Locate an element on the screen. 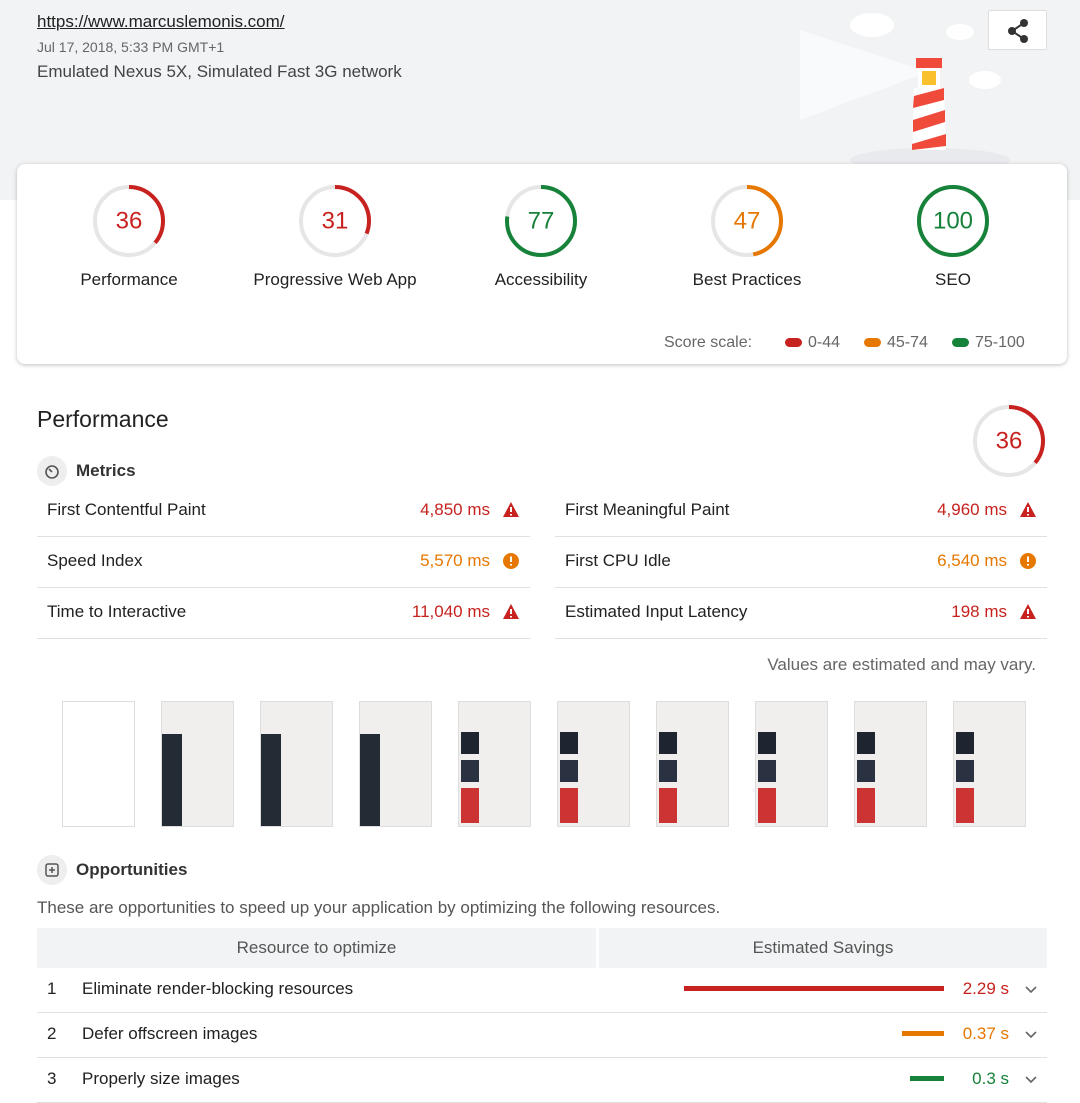  metric-row: Speed Index 5,570 ms is located at coordinates (283, 562).